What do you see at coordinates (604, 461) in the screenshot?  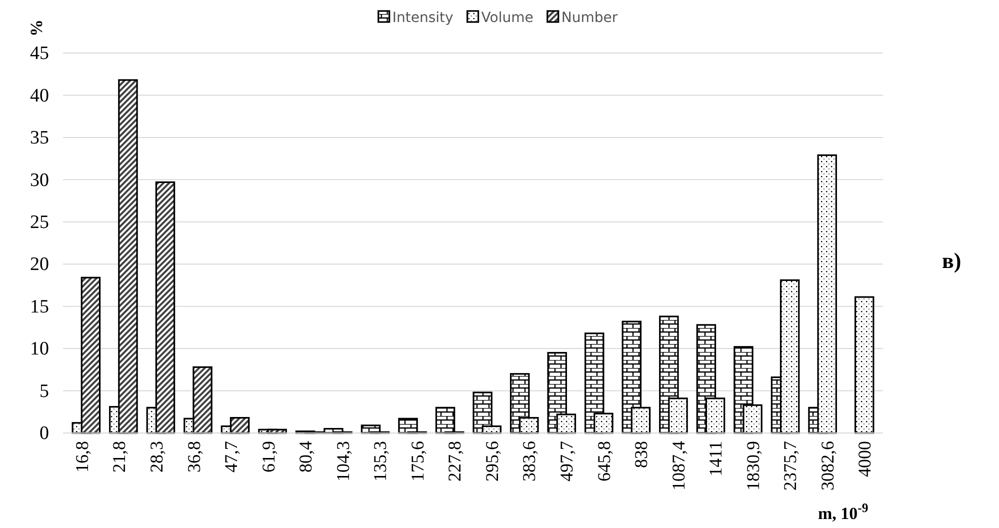 I see `x-tick-label: 645,8` at bounding box center [604, 461].